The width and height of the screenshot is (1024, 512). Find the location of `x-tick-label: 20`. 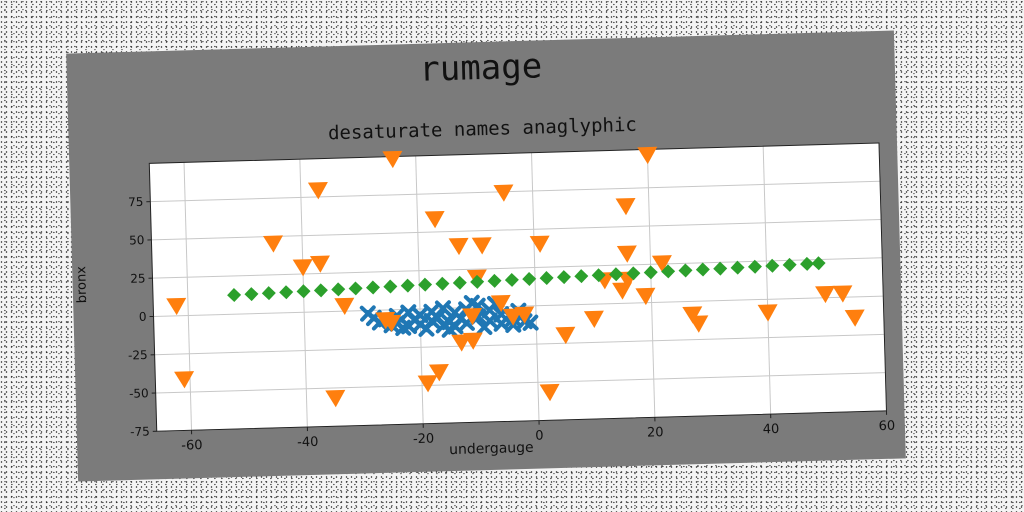

x-tick-label: 20 is located at coordinates (655, 432).